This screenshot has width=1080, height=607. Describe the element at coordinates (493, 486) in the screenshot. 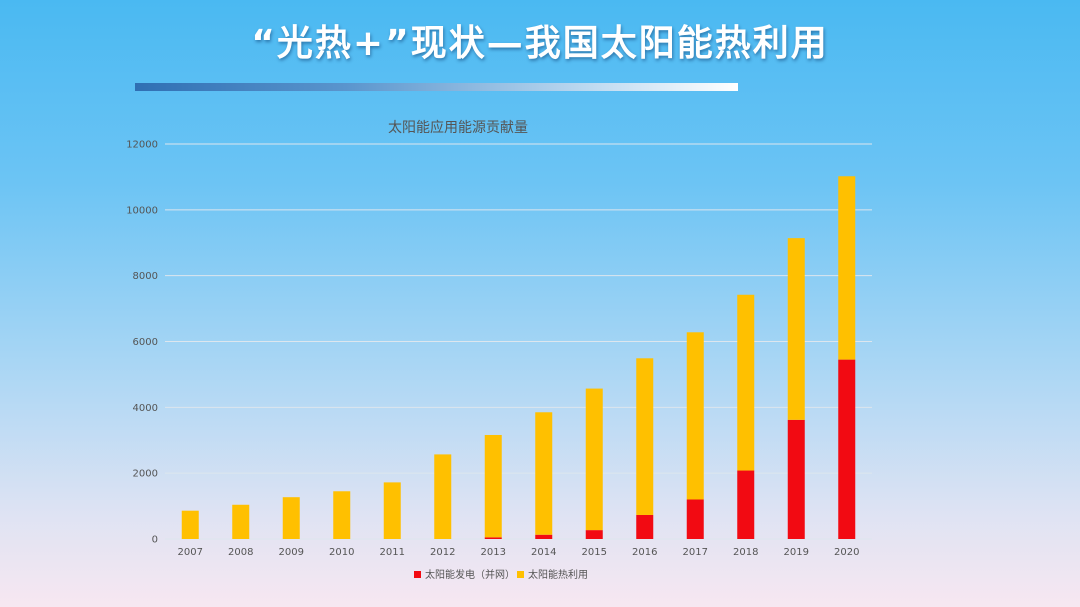

I see `bar-thermal-2013` at that location.